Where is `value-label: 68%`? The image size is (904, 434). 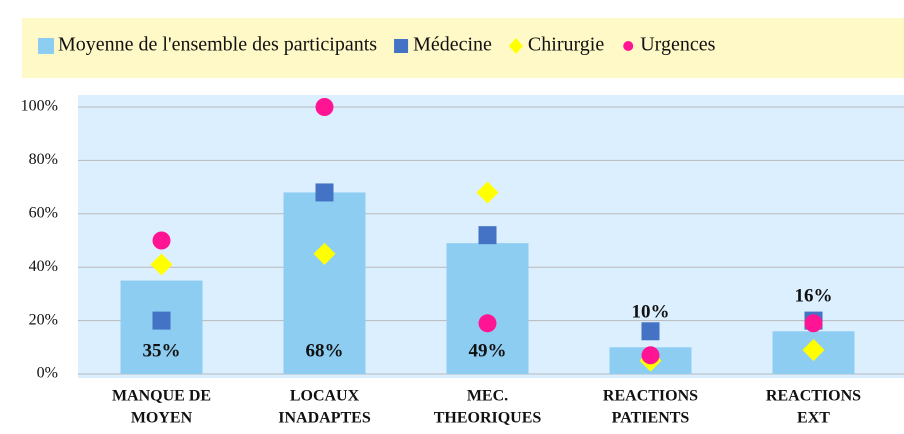 value-label: 68% is located at coordinates (325, 350).